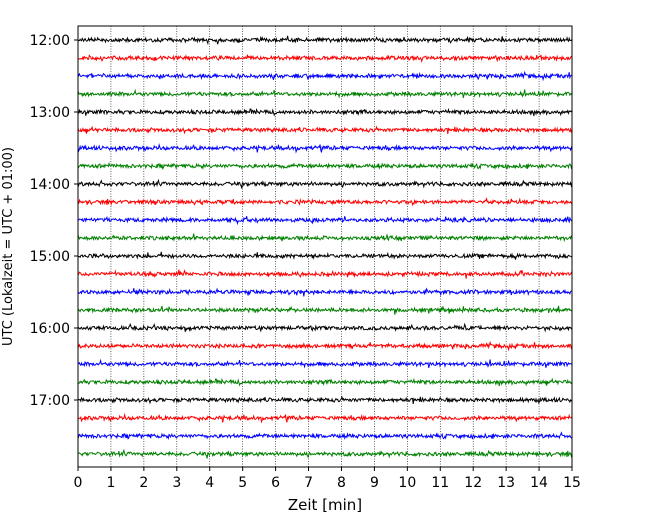 The height and width of the screenshot is (520, 650). What do you see at coordinates (440, 483) in the screenshot?
I see `x-tick-label-11: 11` at bounding box center [440, 483].